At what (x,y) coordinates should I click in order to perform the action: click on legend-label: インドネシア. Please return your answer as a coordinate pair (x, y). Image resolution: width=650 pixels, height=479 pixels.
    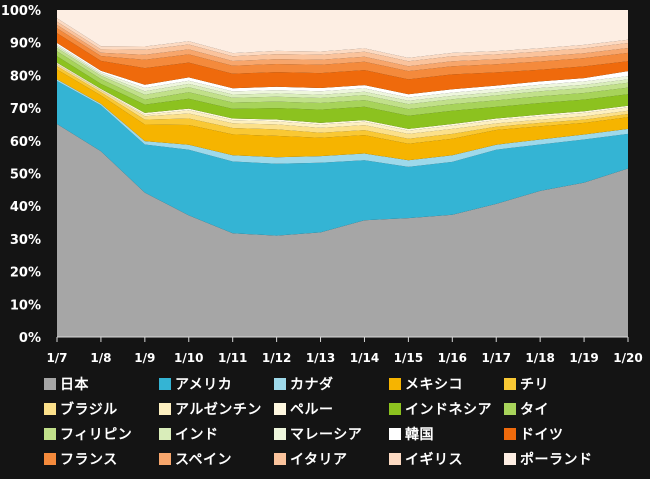
    Looking at the image, I should click on (448, 410).